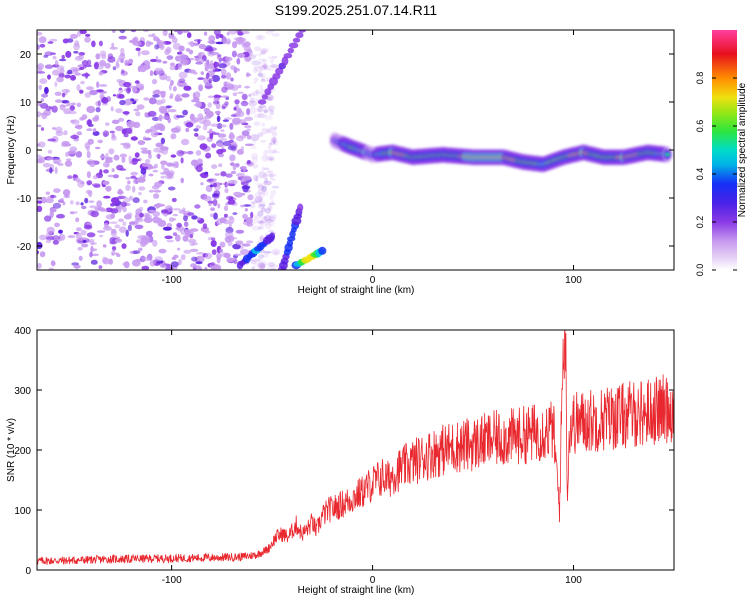 Image resolution: width=750 pixels, height=600 pixels. I want to click on spectrogram-y-axis-label: Frequency (Hz), so click(11, 150).